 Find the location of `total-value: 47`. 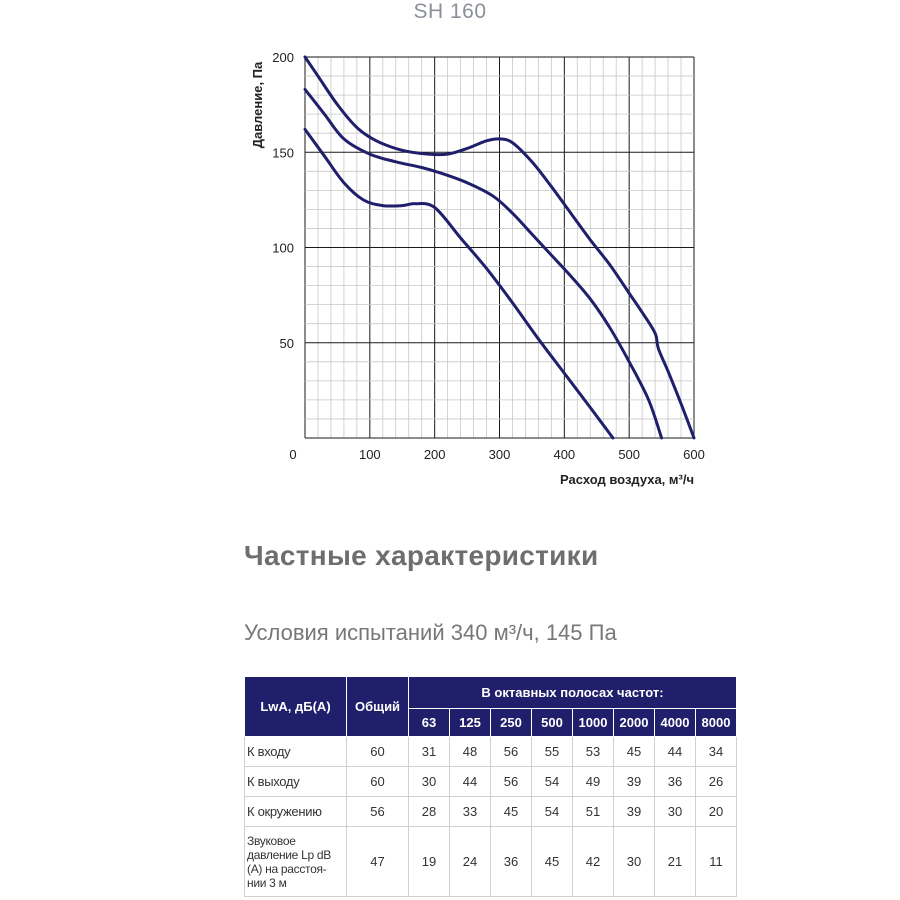

total-value: 47 is located at coordinates (377, 861).